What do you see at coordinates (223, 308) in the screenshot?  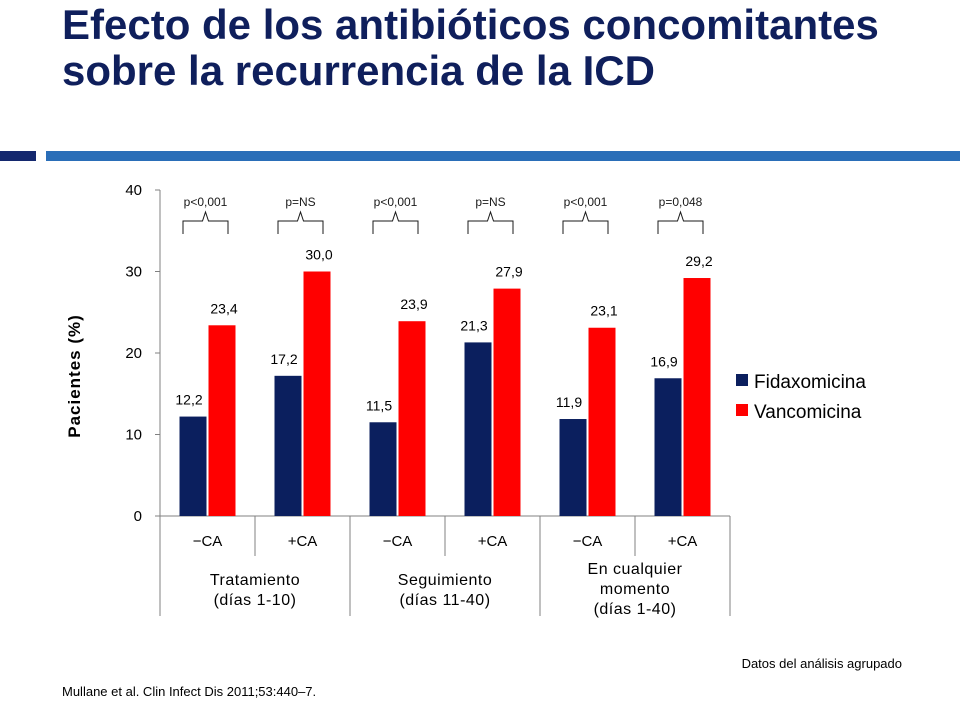 I see `data-label-vancomicina: 23,4` at bounding box center [223, 308].